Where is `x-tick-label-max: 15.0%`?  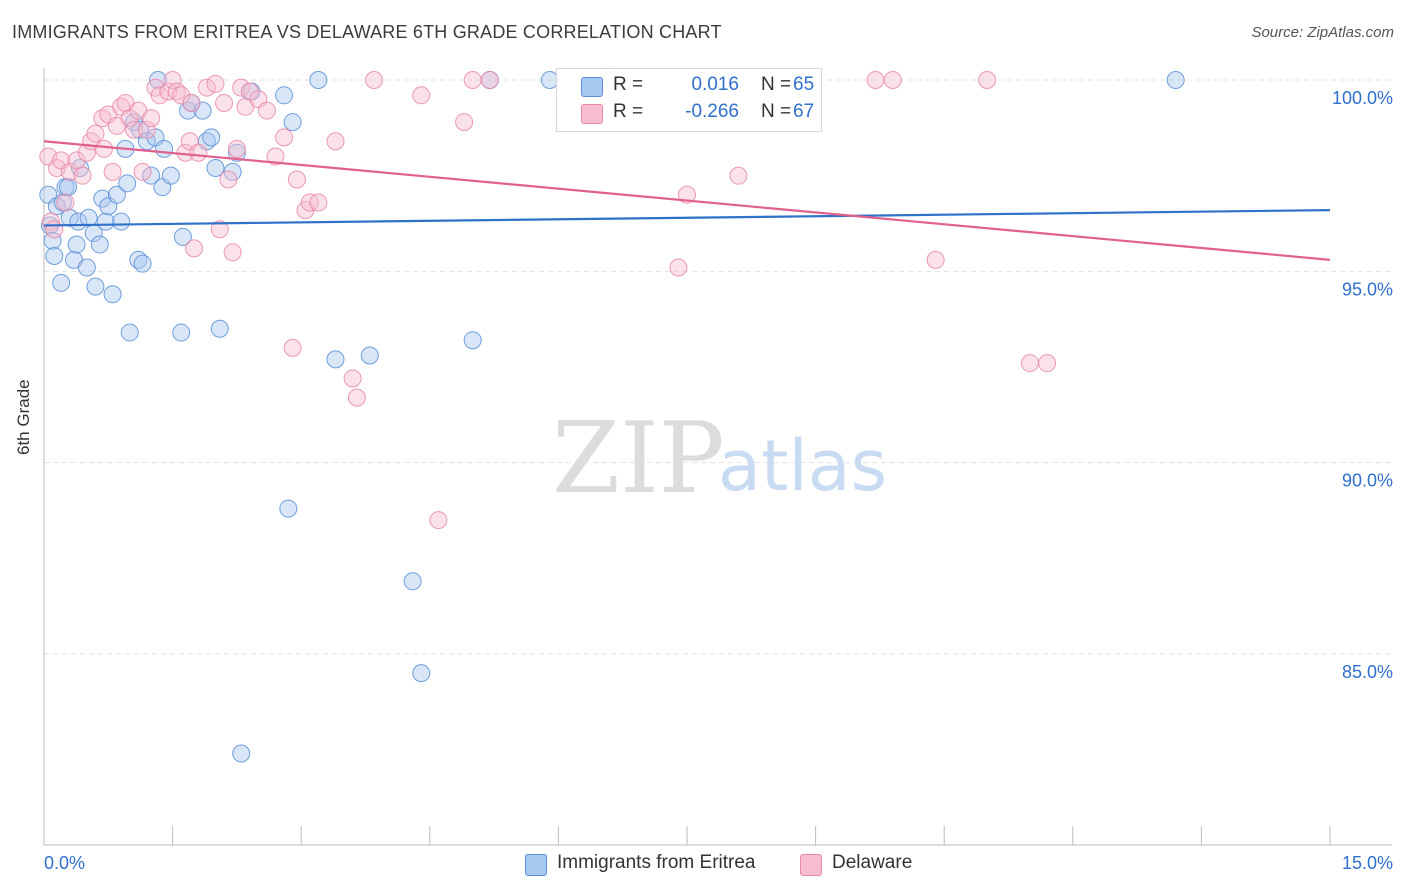
x-tick-label-max: 15.0% is located at coordinates (1367, 863).